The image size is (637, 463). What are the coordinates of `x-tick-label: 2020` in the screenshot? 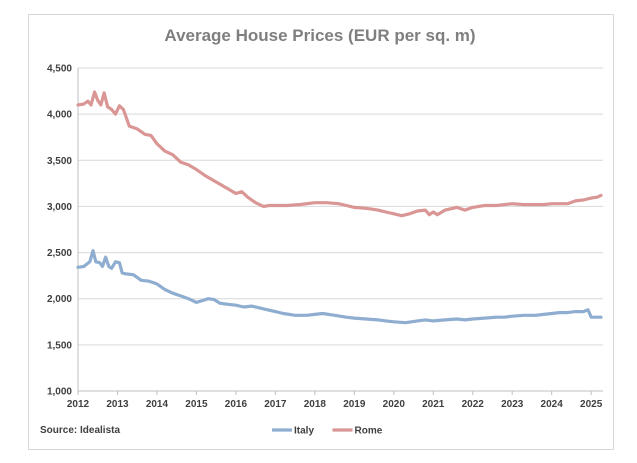 It's located at (394, 404).